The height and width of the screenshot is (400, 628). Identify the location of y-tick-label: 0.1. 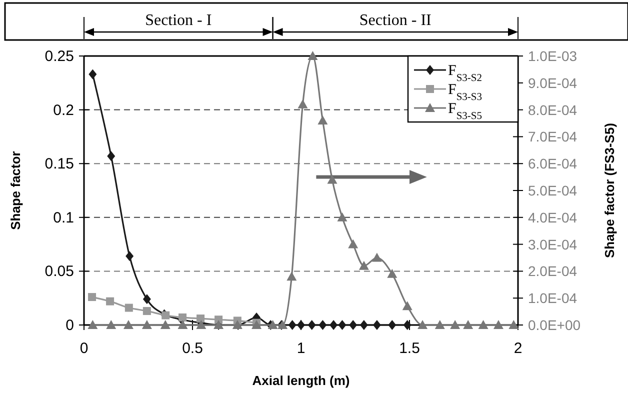
(63, 217).